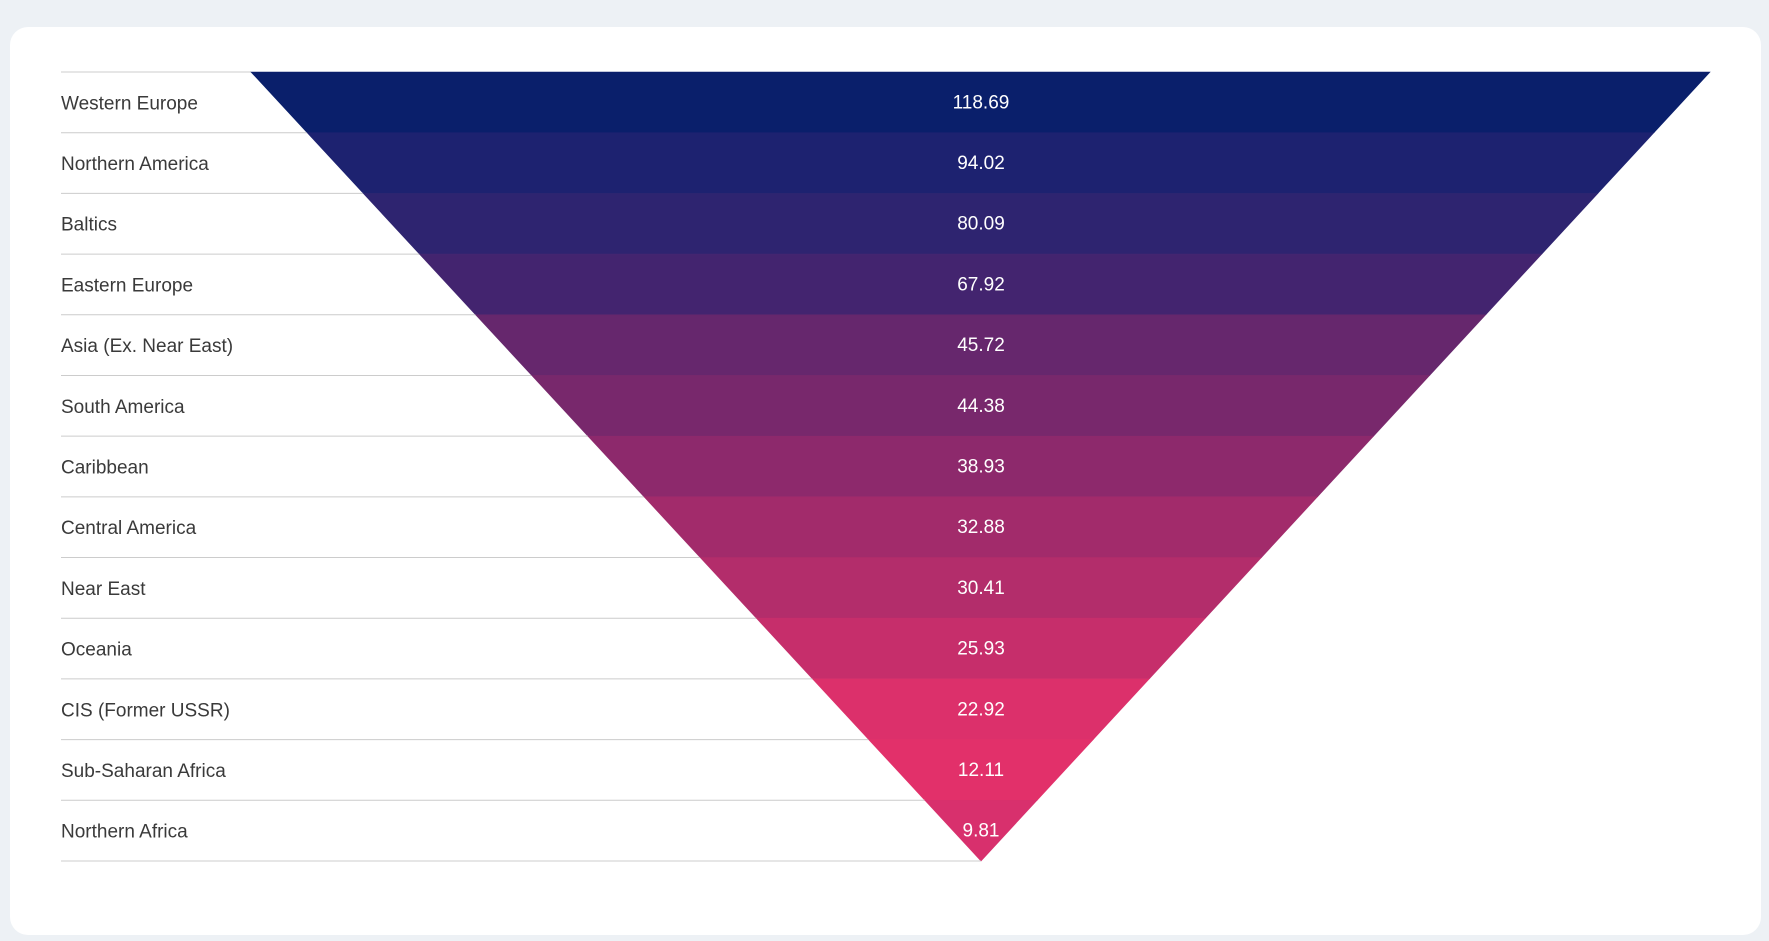 Image resolution: width=1769 pixels, height=941 pixels. Describe the element at coordinates (981, 224) in the screenshot. I see `value-label: 80.09` at that location.